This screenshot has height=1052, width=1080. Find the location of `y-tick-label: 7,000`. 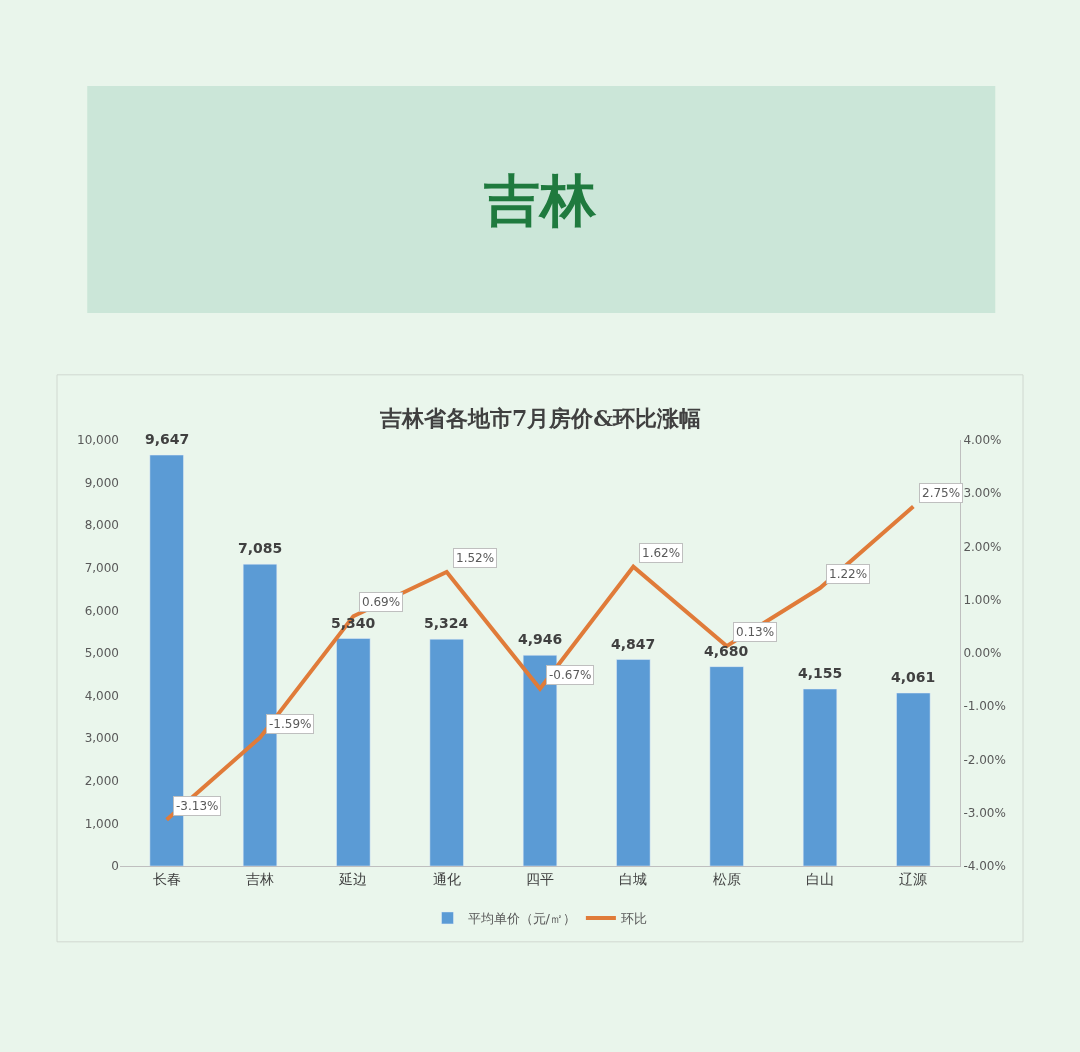

y-tick-label: 7,000 is located at coordinates (101, 568).